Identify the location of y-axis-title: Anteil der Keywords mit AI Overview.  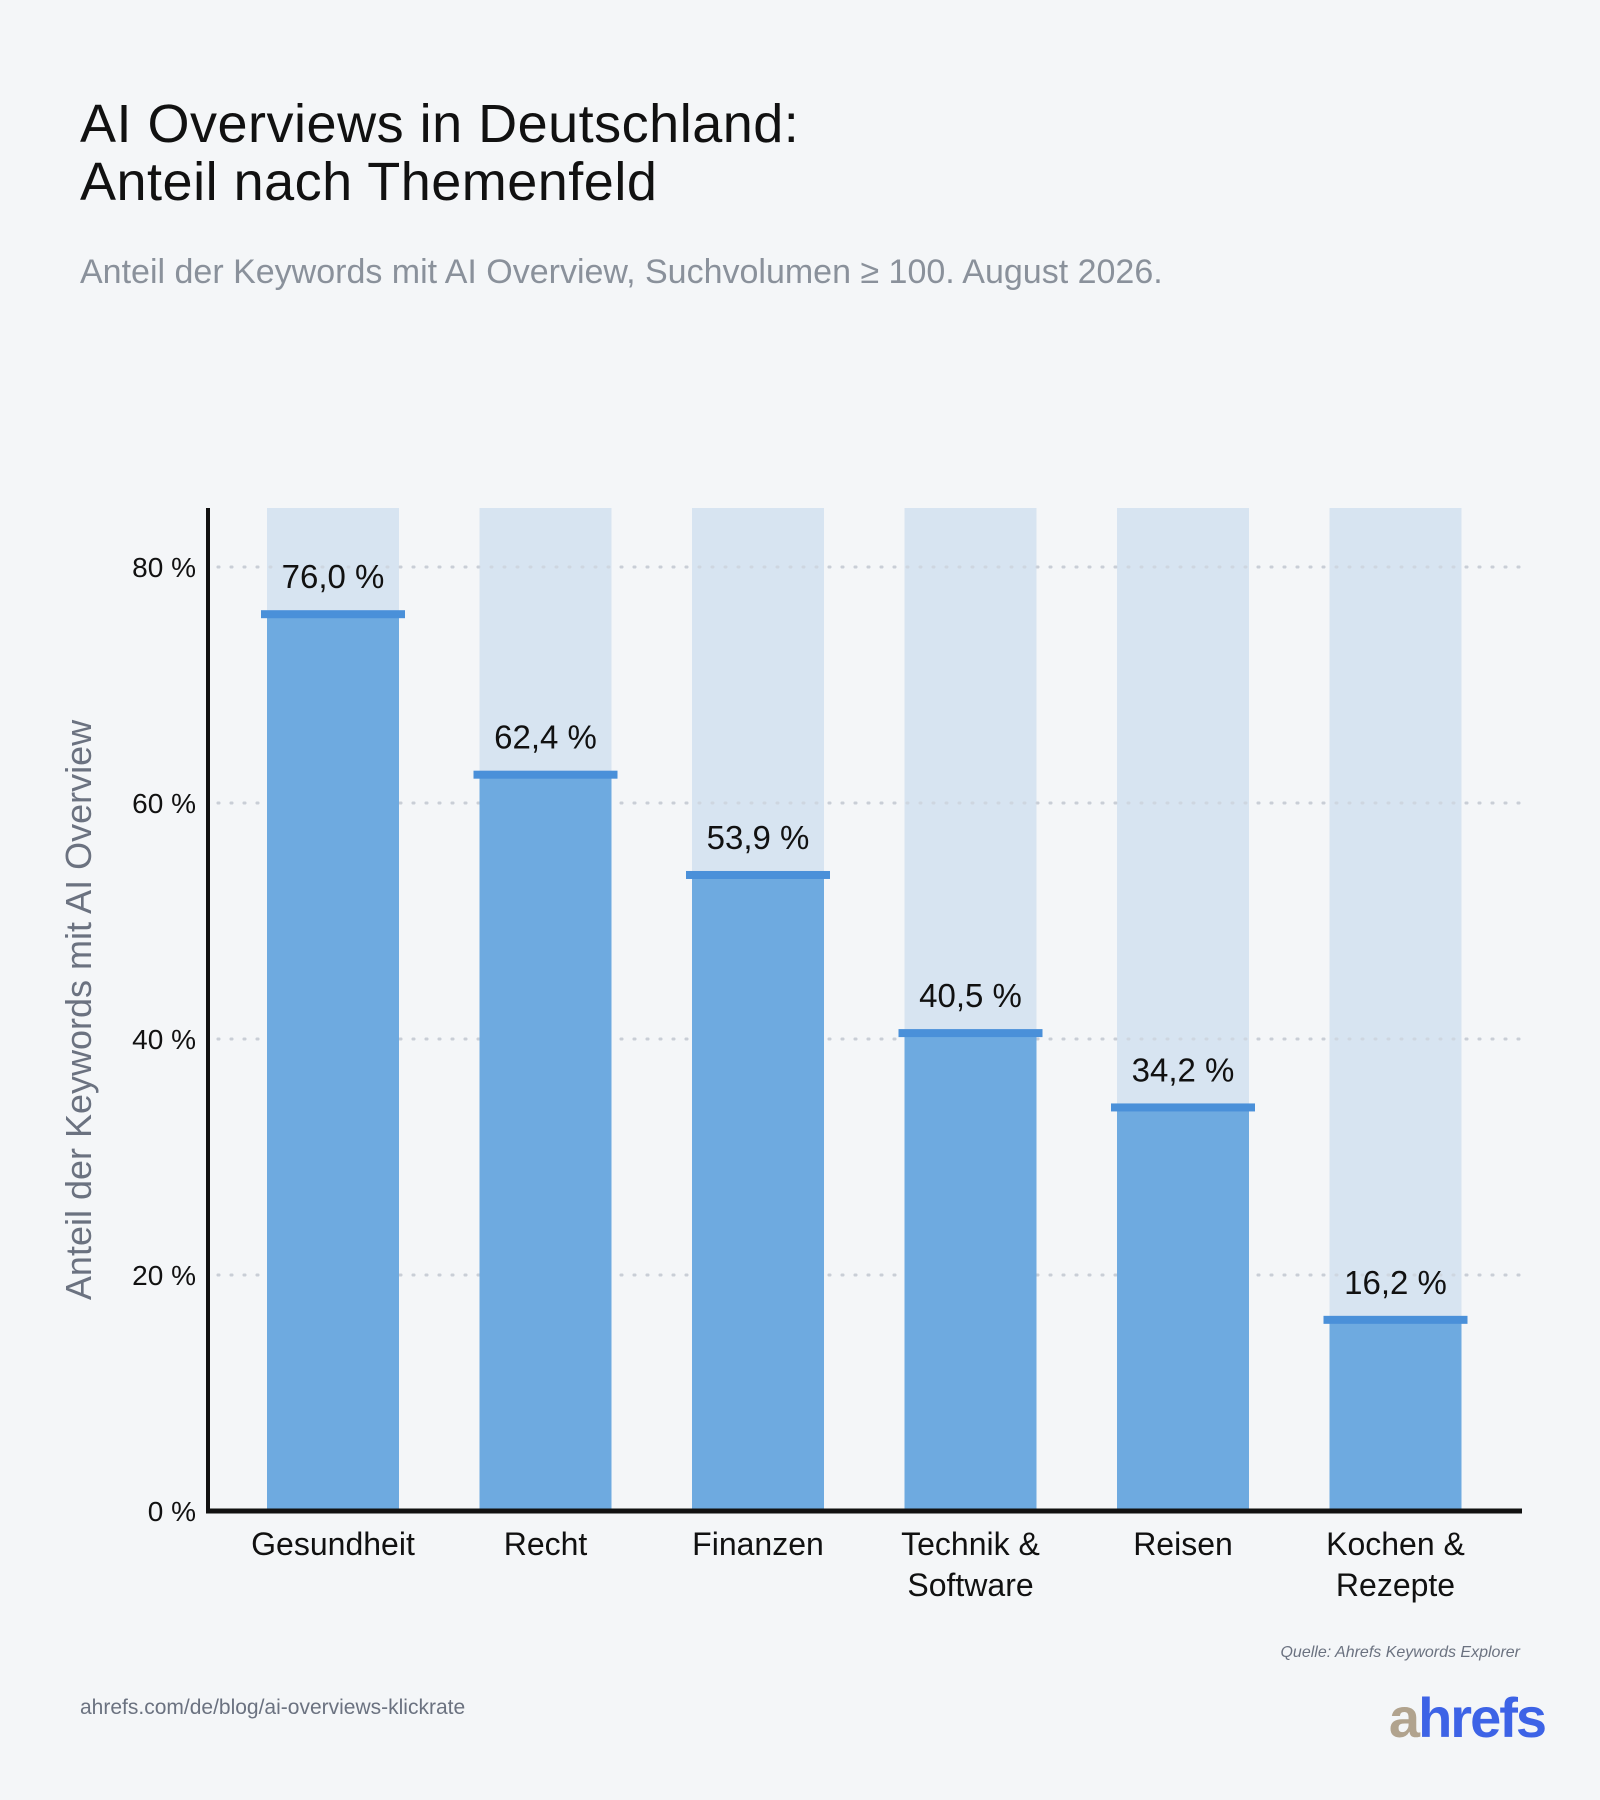
(78, 1009).